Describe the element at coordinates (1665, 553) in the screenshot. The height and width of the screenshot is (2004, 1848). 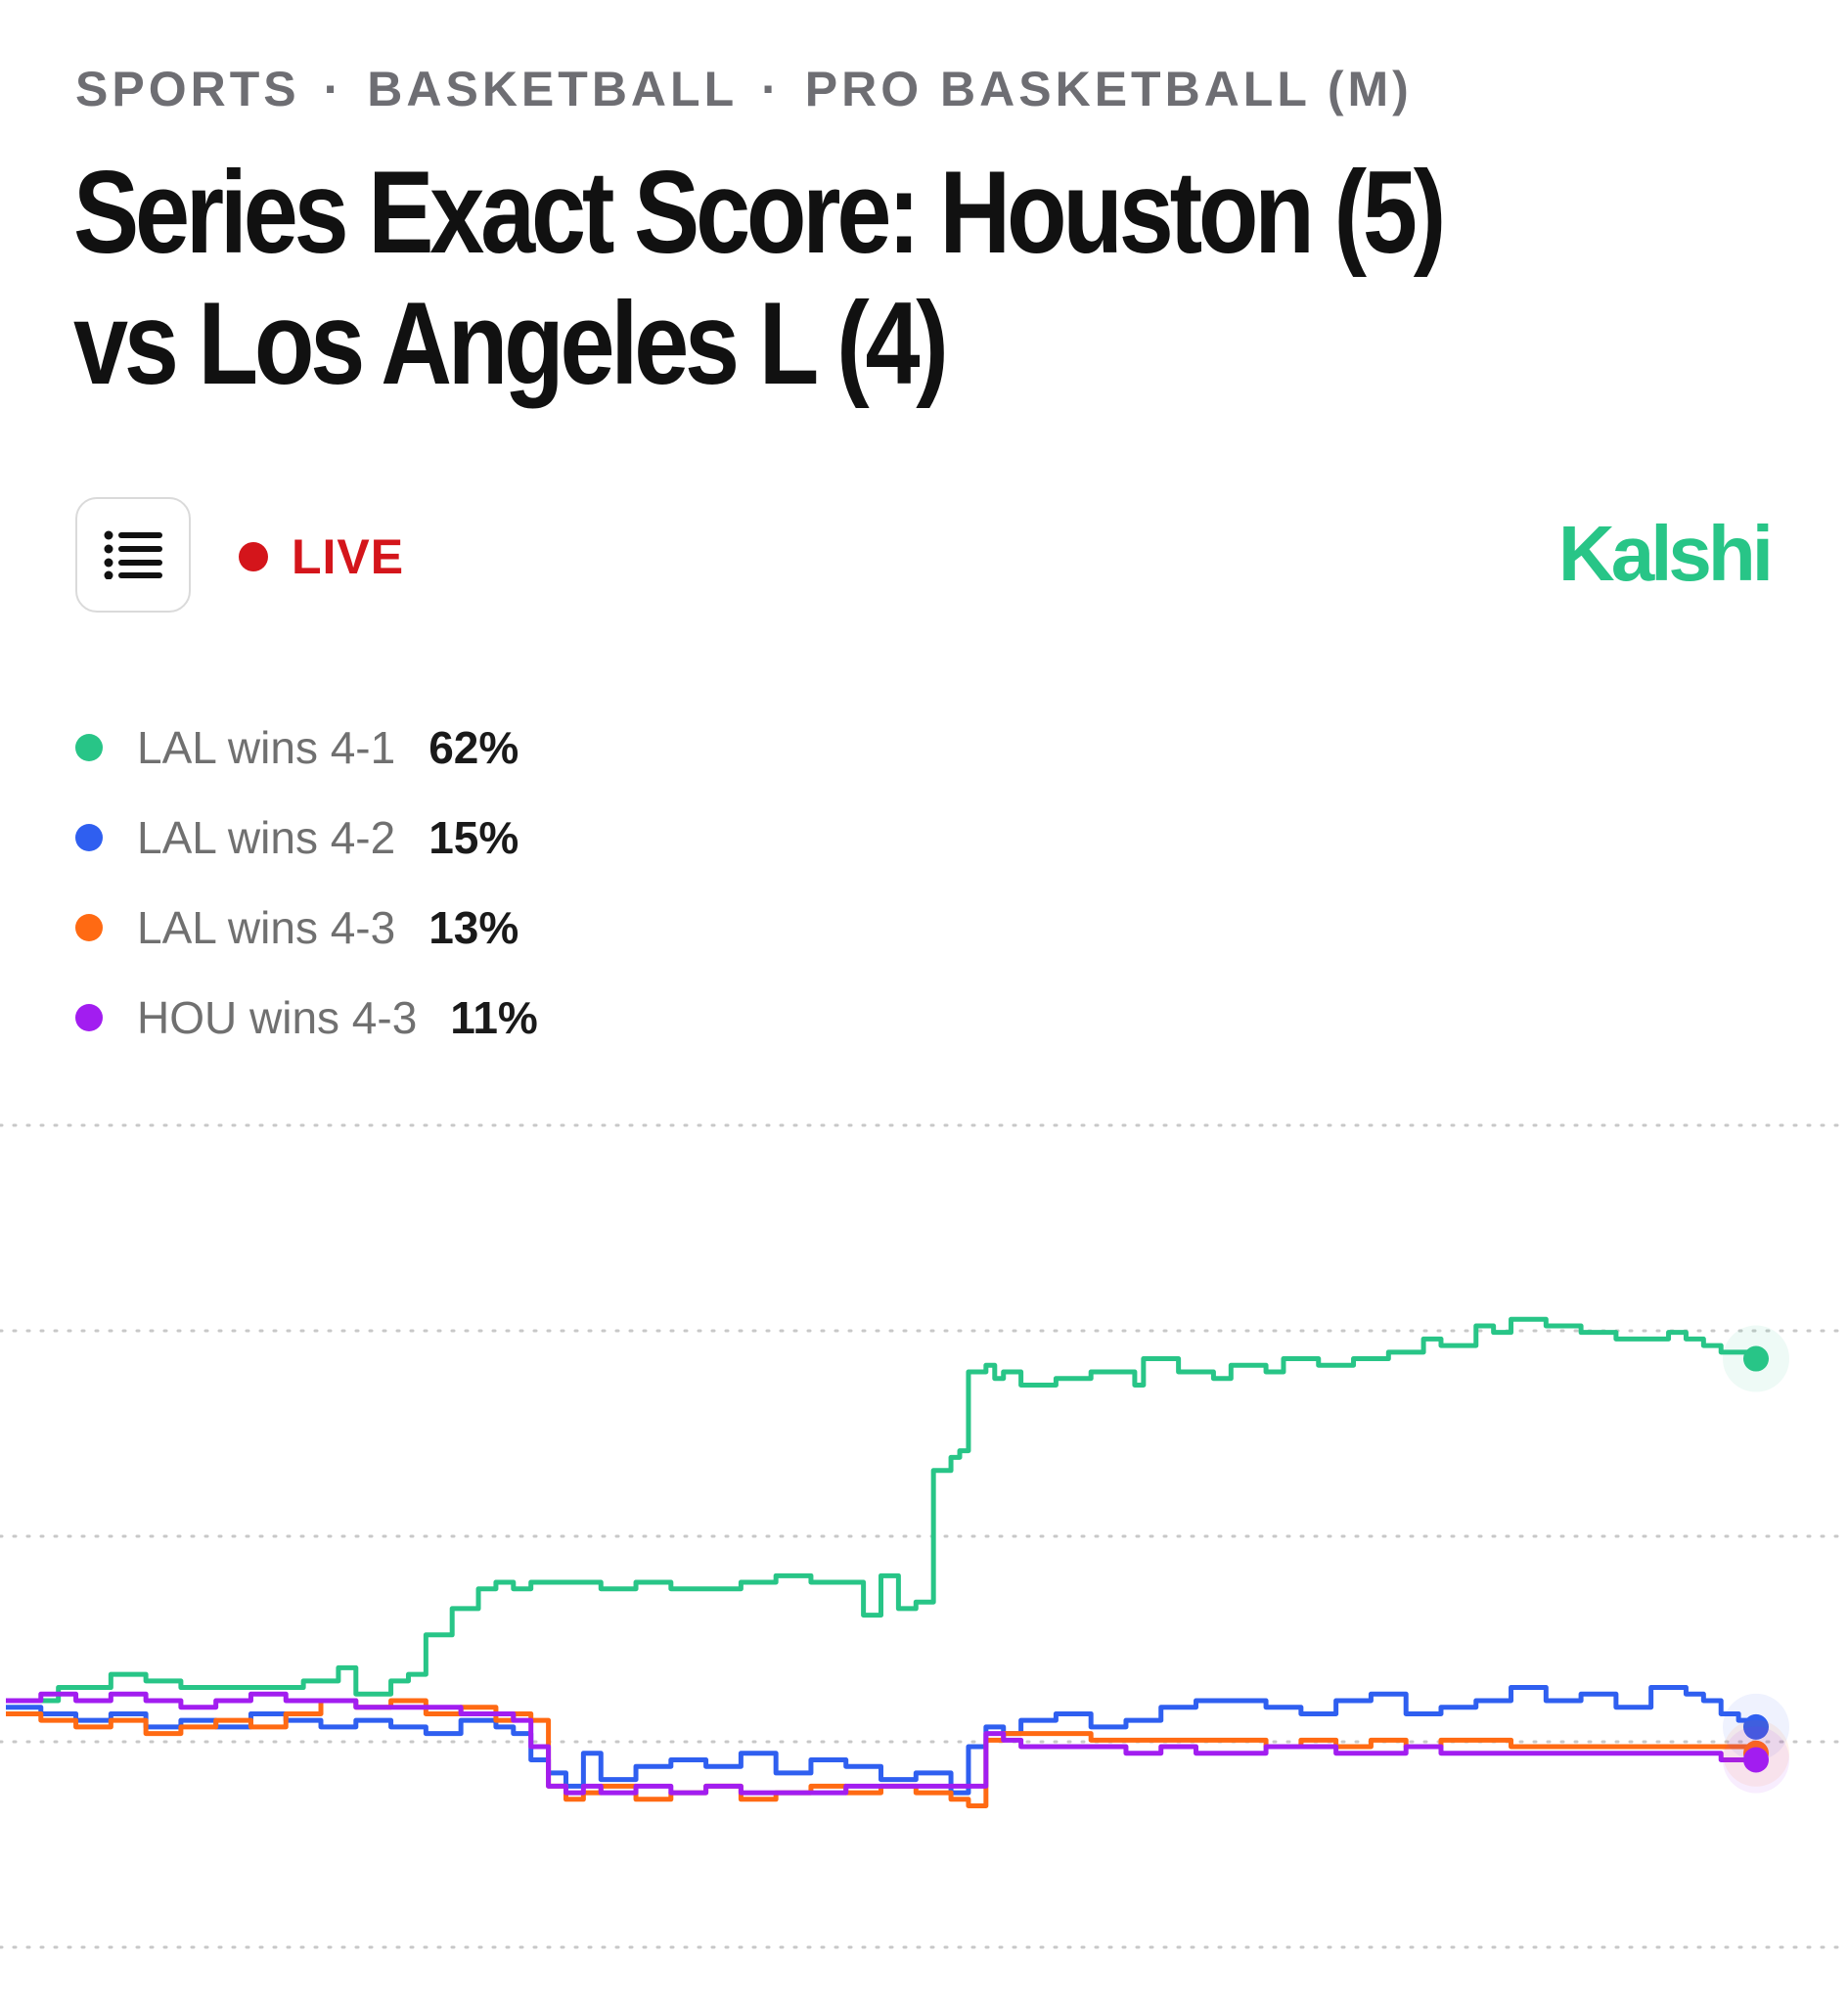
I see `brand-logo: Kalshi` at that location.